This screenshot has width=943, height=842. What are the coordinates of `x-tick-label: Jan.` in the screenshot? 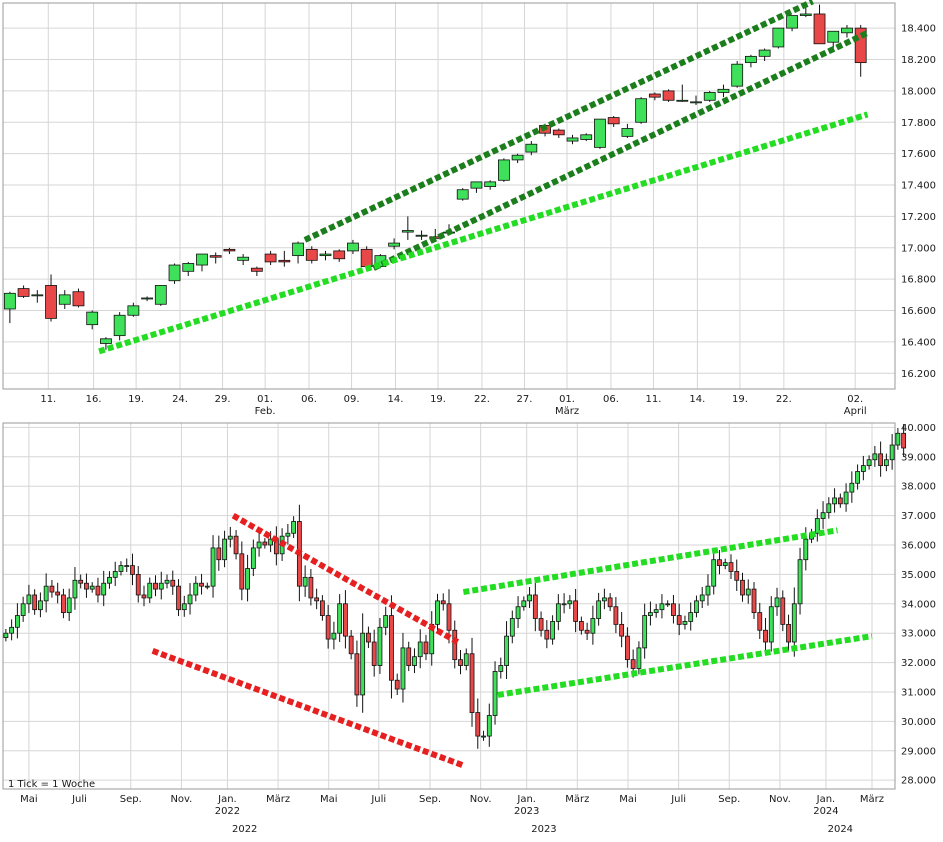 It's located at (227, 799).